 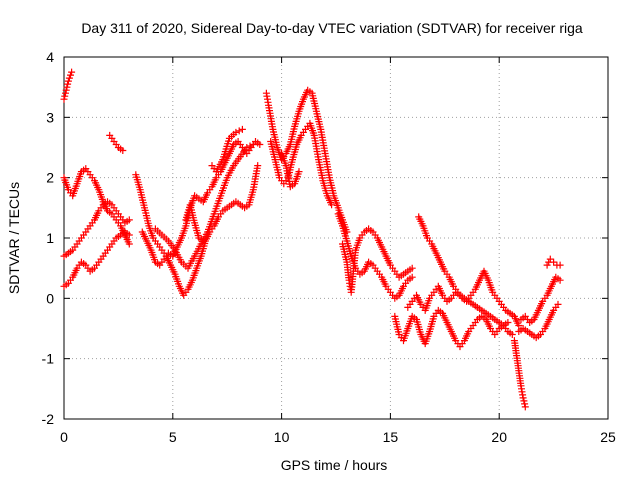 I want to click on x-tick-label: 15, so click(x=391, y=437).